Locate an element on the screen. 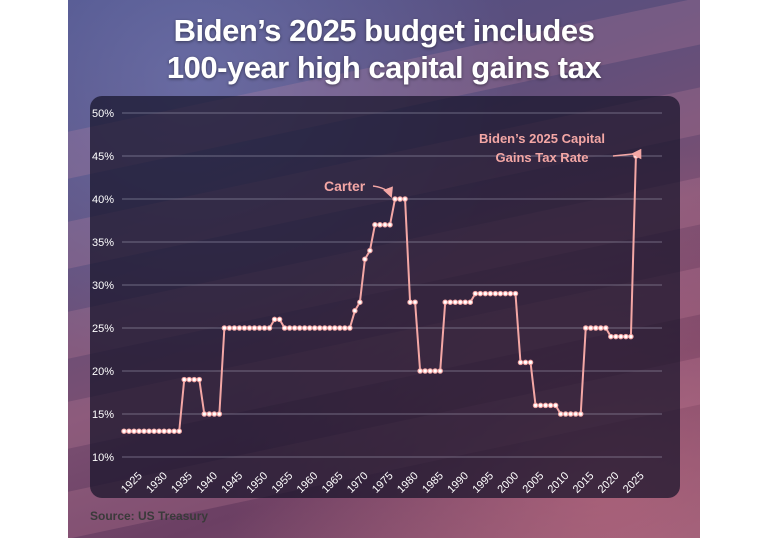 The width and height of the screenshot is (757, 538). x-tick-label: 1925 is located at coordinates (132, 483).